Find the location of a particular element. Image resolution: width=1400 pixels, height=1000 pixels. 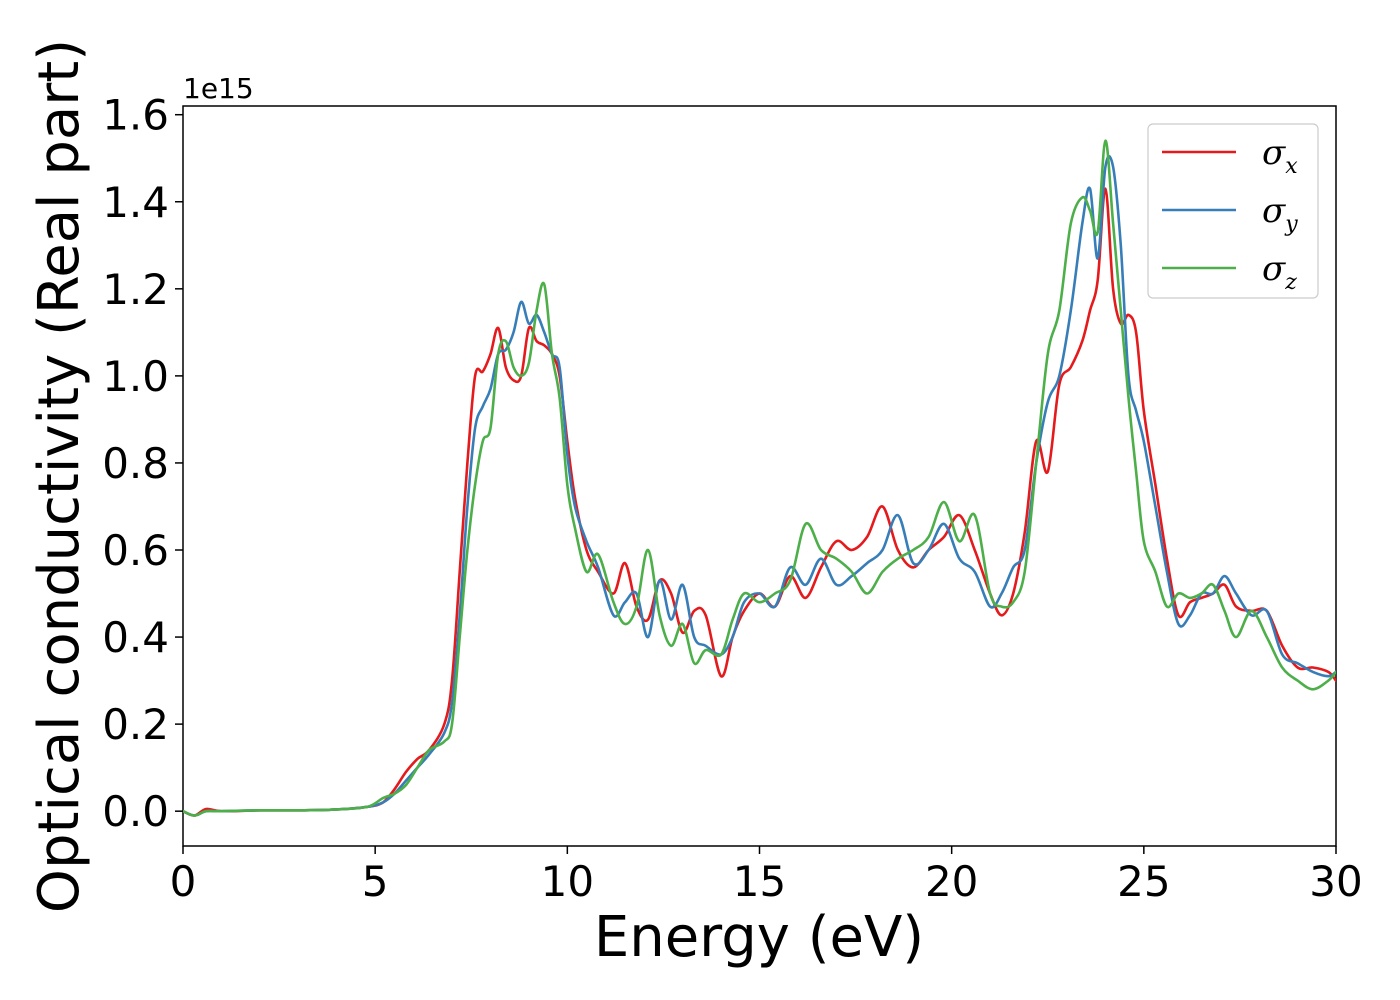

x-axis-title: Energy (eV) is located at coordinates (759, 937).